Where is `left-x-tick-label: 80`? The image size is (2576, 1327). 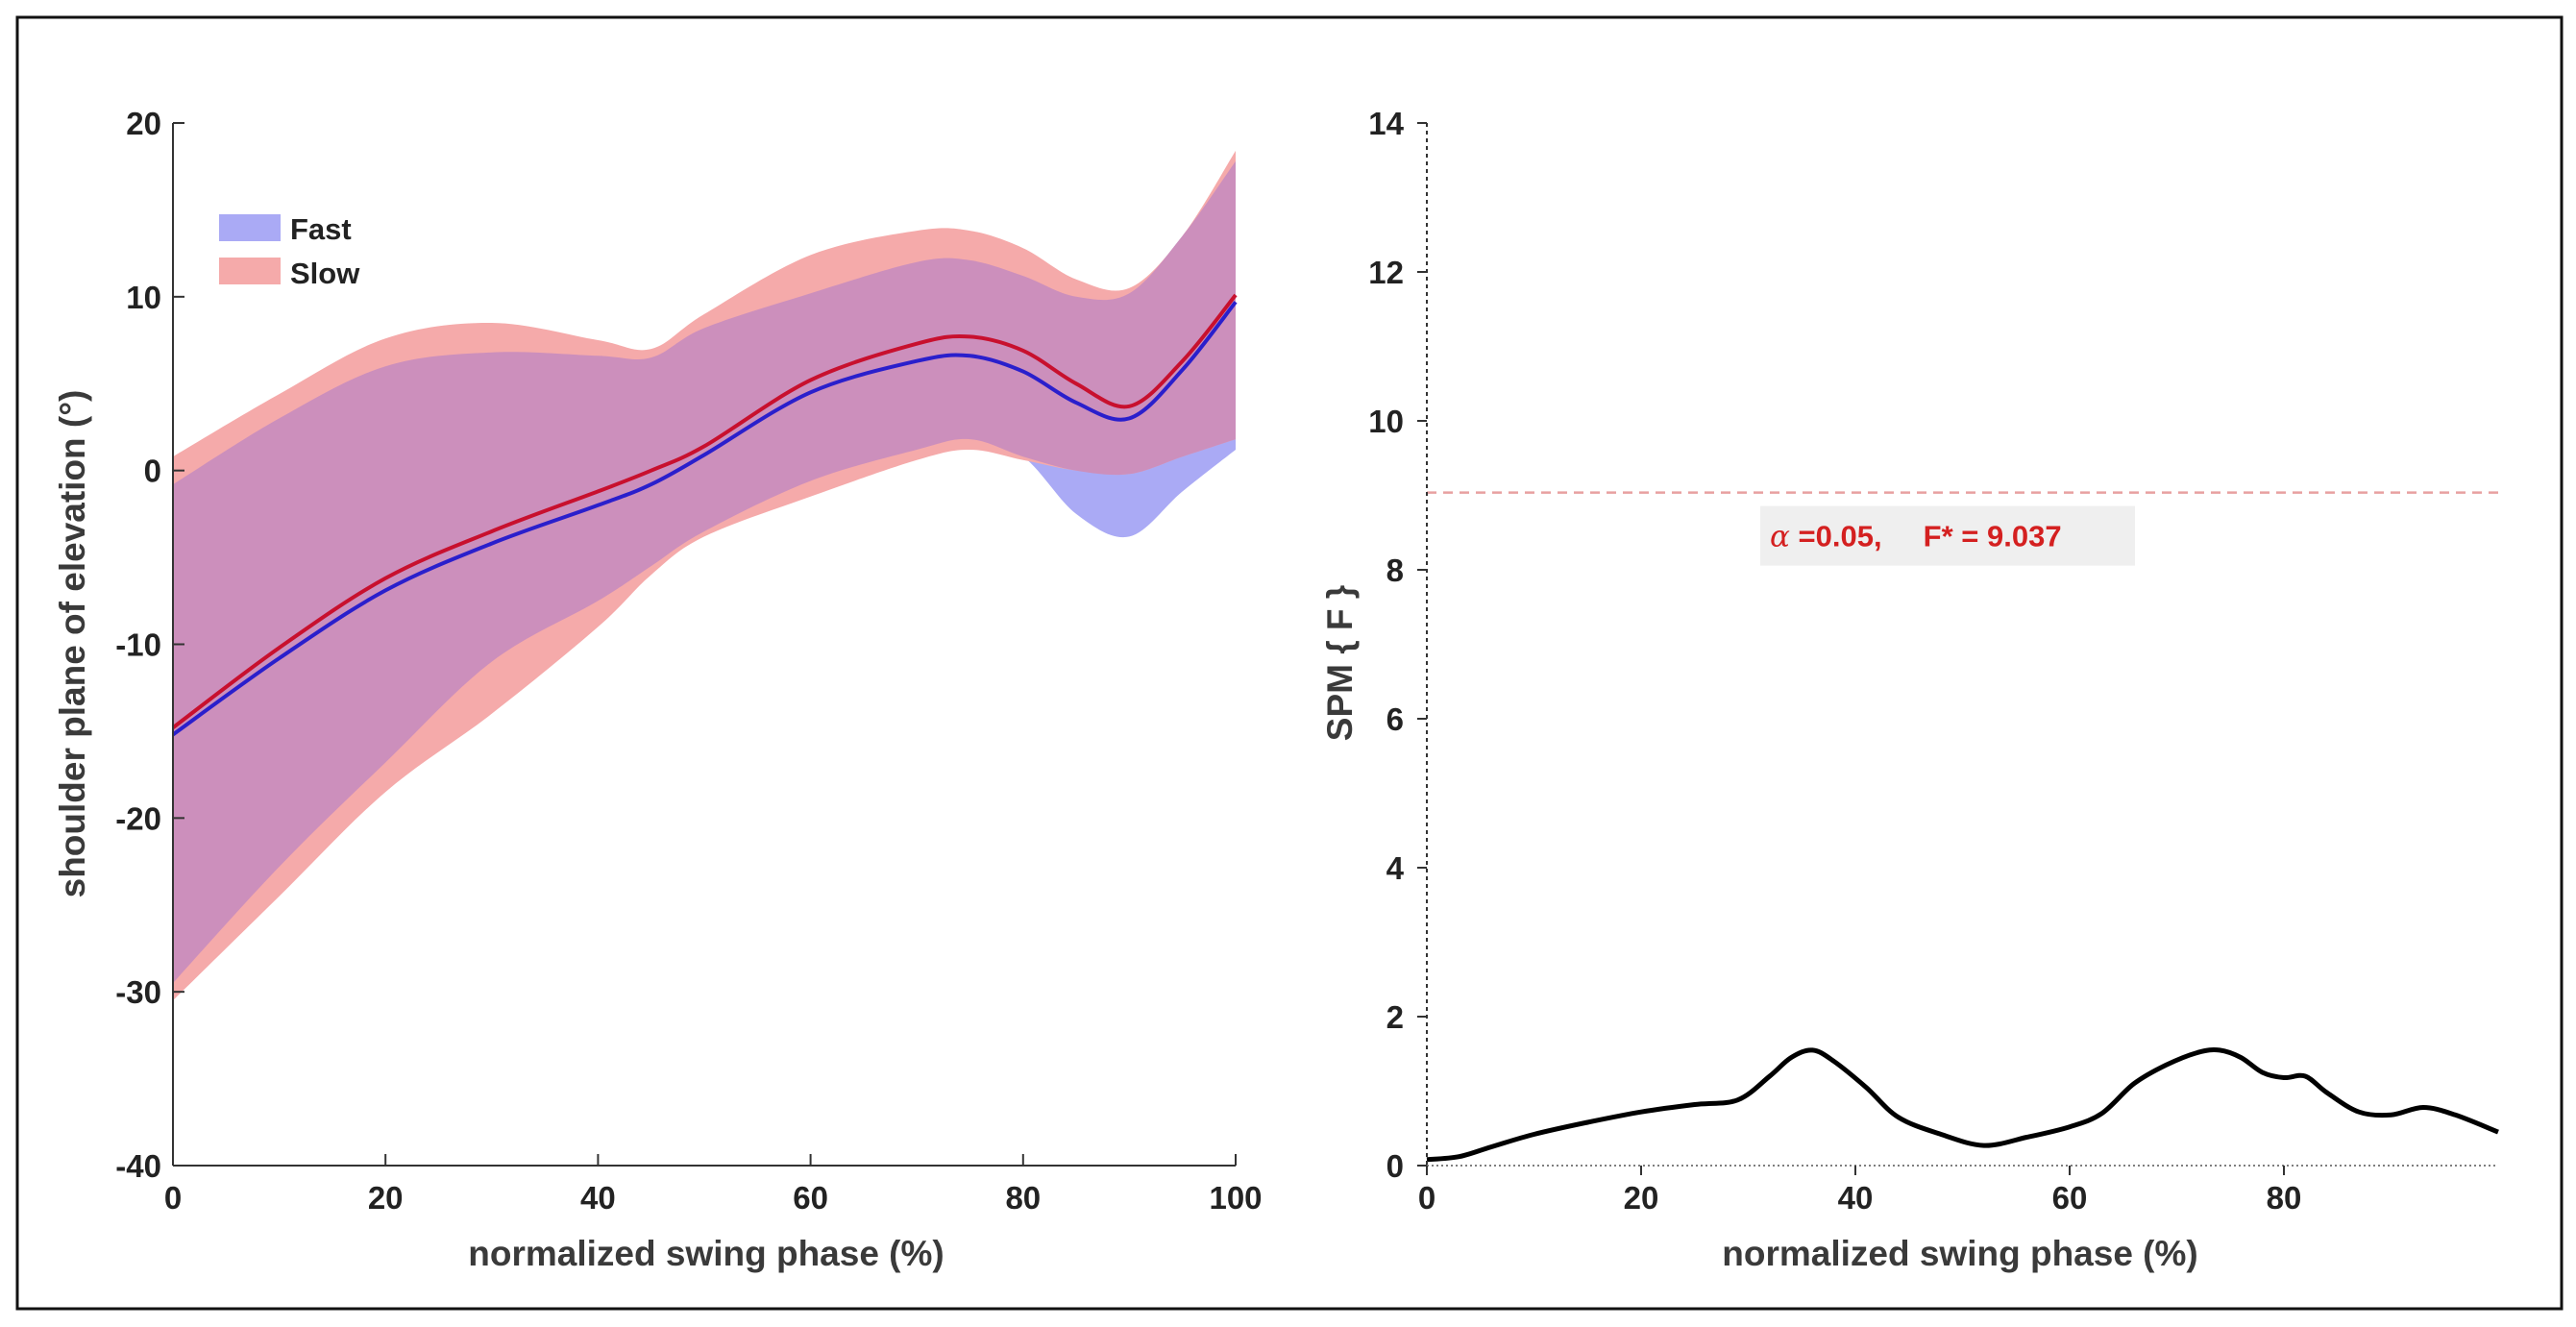 left-x-tick-label: 80 is located at coordinates (1023, 1198).